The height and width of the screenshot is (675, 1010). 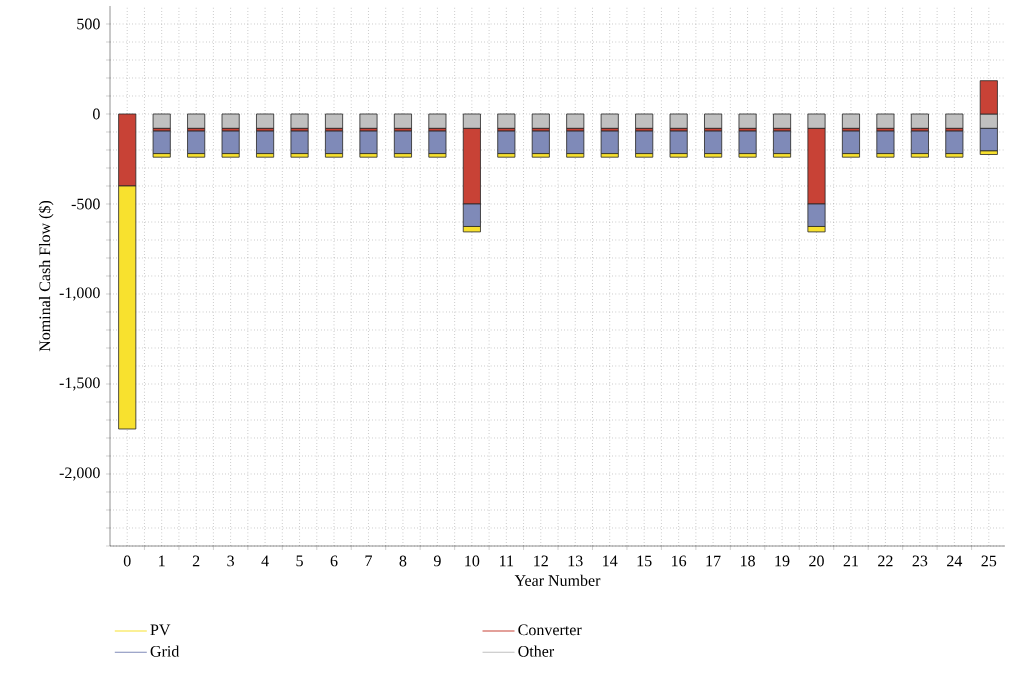 What do you see at coordinates (541, 561) in the screenshot?
I see `x-tick-label: 12` at bounding box center [541, 561].